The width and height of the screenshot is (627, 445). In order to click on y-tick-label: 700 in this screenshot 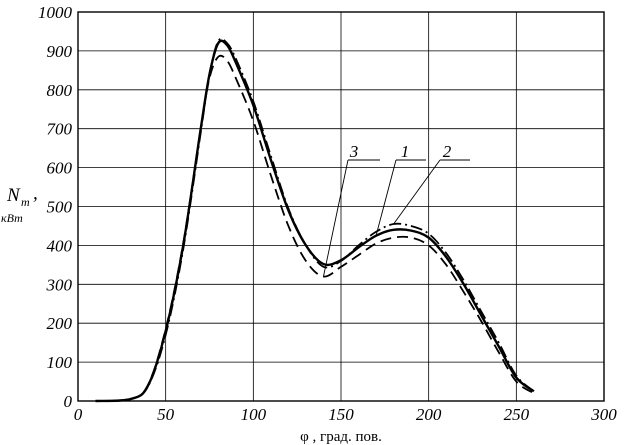, I will do `click(60, 129)`.